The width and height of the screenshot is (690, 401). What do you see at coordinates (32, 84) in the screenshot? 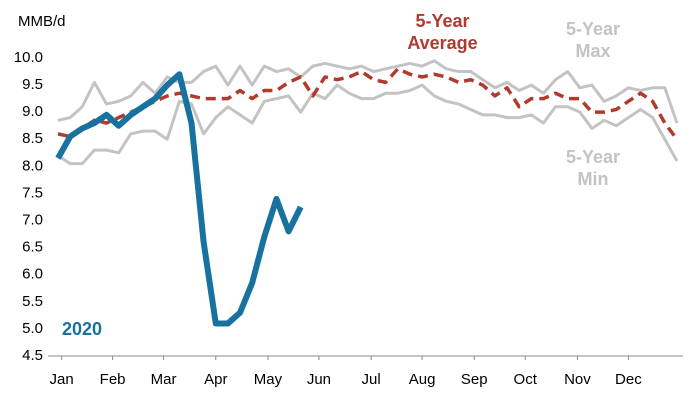
I see `y-tick-label: 9.5` at bounding box center [32, 84].